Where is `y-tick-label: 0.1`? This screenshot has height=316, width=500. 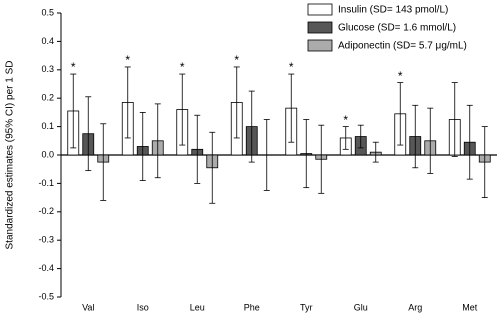
y-tick-label: 0.1 is located at coordinates (47, 126).